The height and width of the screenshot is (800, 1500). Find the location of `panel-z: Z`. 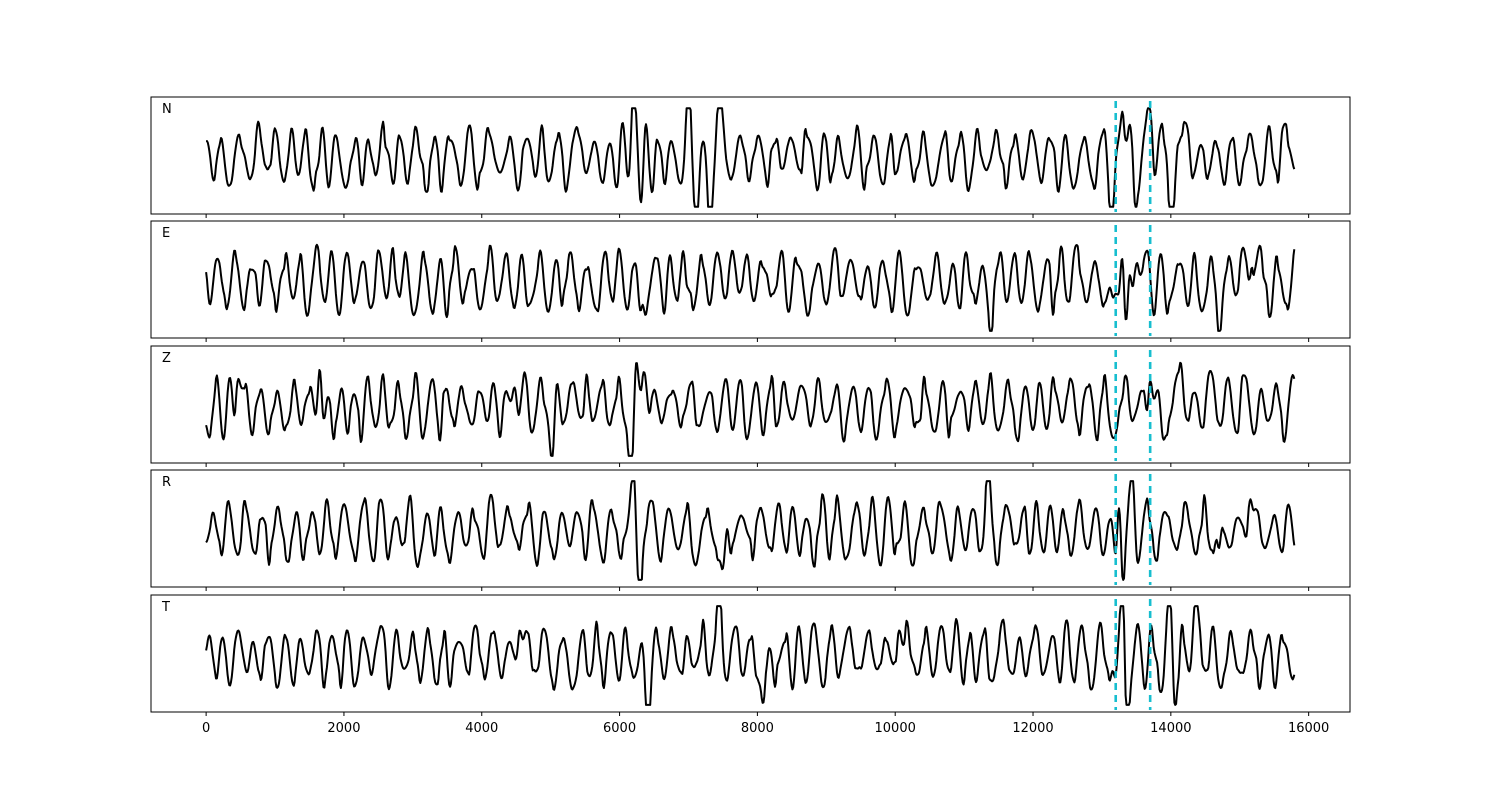

panel-z: Z is located at coordinates (750, 406).